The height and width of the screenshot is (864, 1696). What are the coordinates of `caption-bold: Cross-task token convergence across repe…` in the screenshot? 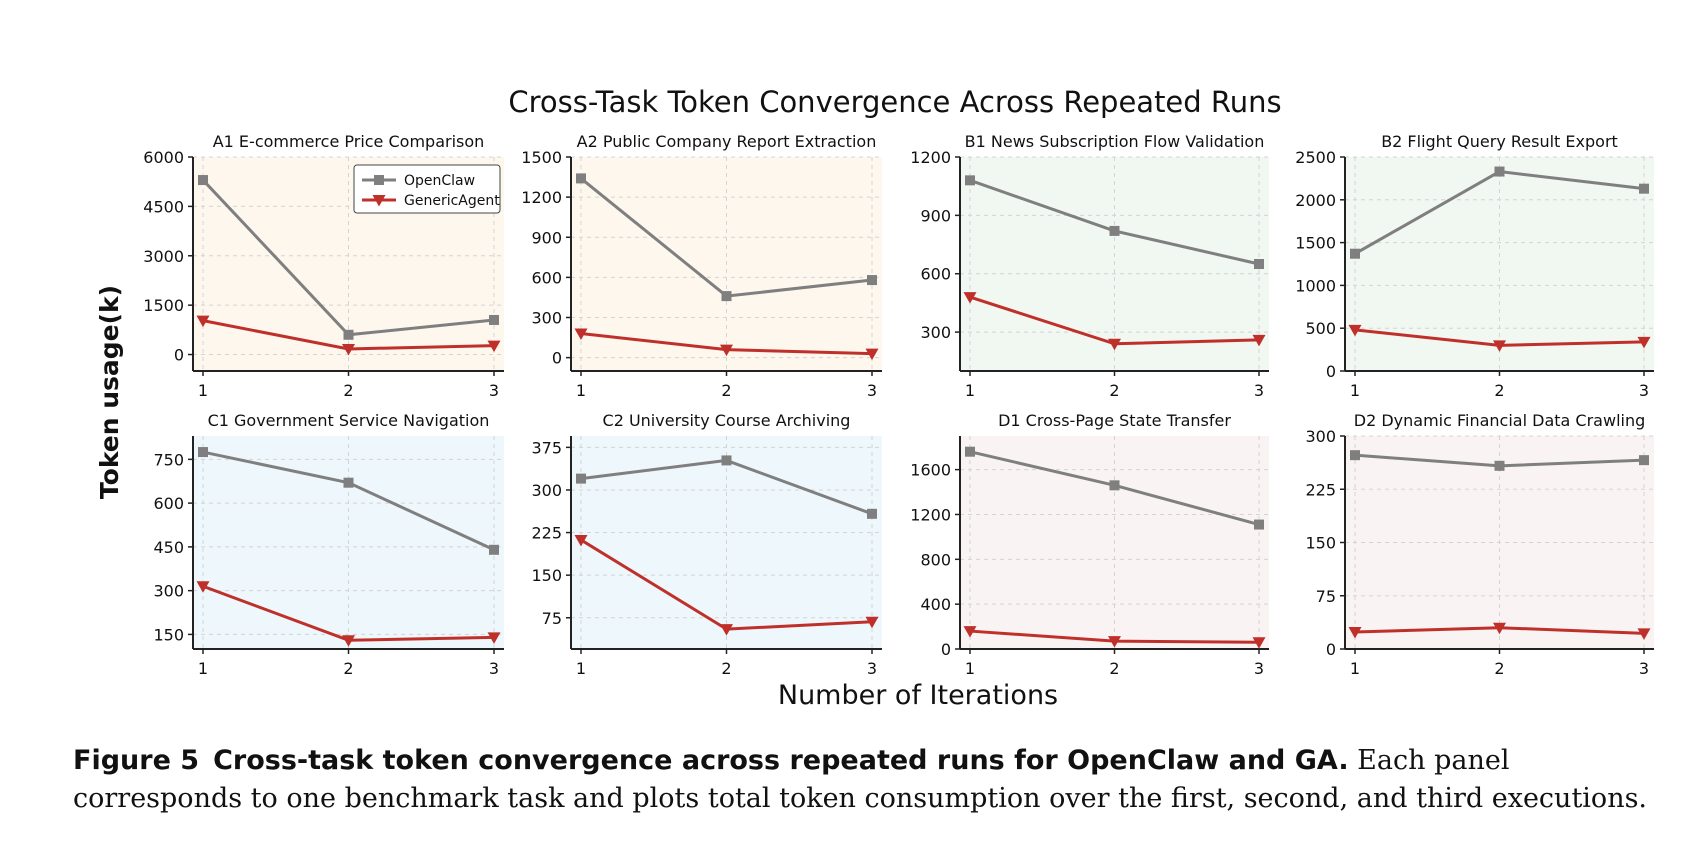 It's located at (781, 760).